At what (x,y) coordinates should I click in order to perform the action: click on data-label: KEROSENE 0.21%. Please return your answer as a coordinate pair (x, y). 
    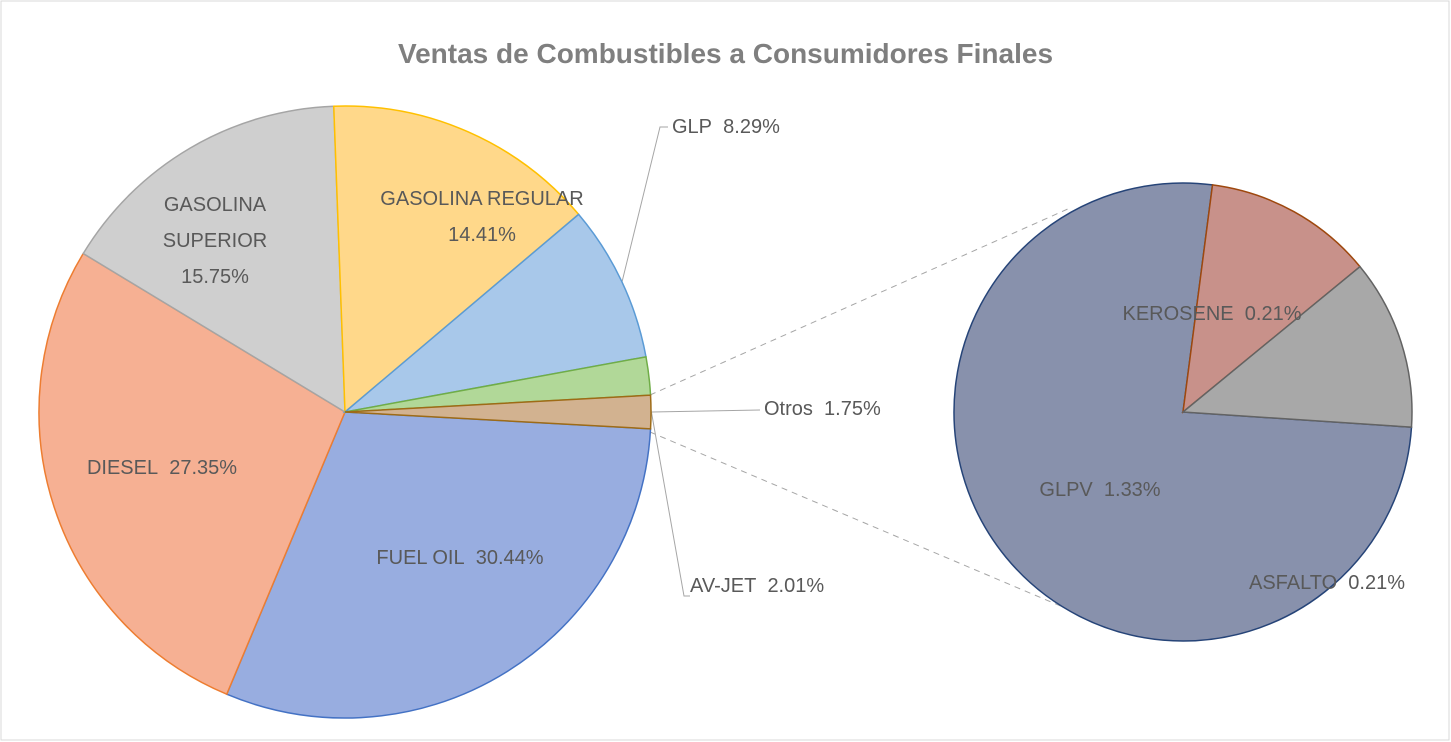
    Looking at the image, I should click on (1212, 314).